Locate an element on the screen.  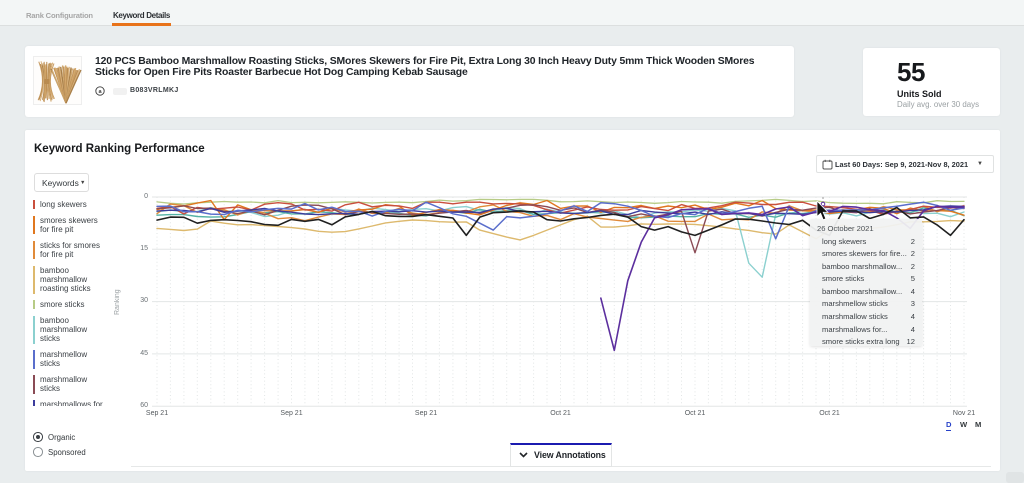
svg-text: a is located at coordinates (100, 92).